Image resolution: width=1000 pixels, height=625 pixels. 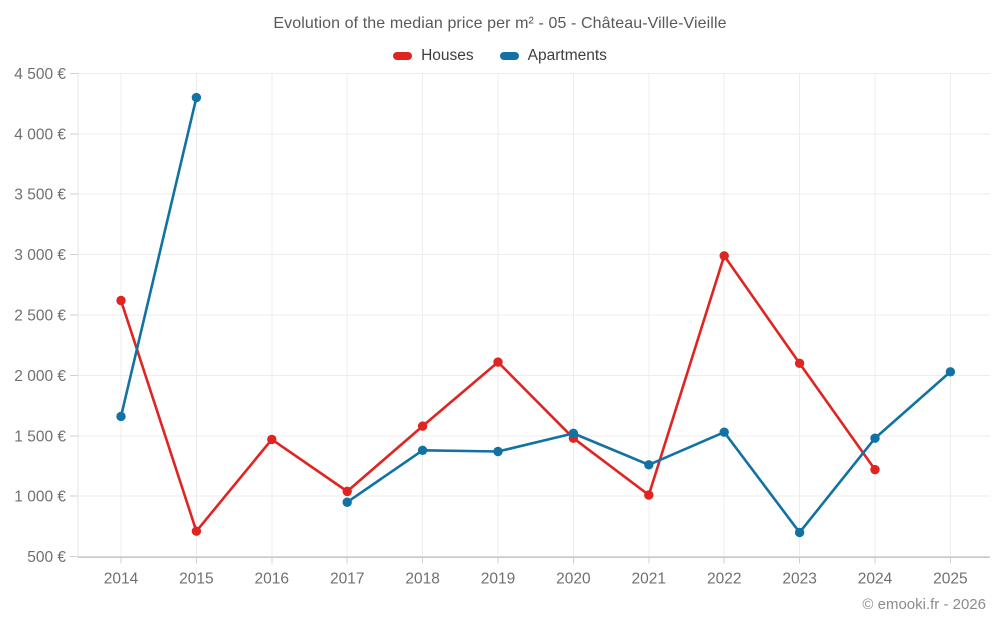 What do you see at coordinates (196, 579) in the screenshot?
I see `x-axis-label: 2015` at bounding box center [196, 579].